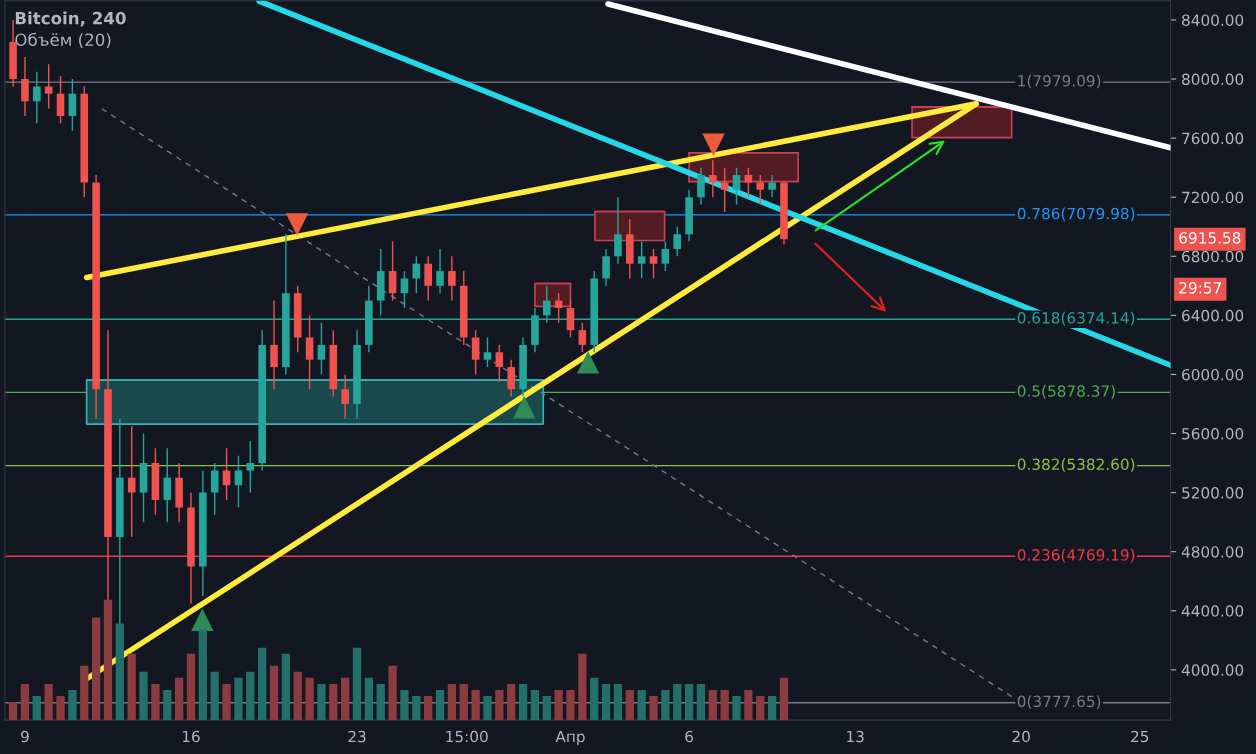 The width and height of the screenshot is (1256, 754). I want to click on y-tick-label: 7600.00, so click(1213, 138).